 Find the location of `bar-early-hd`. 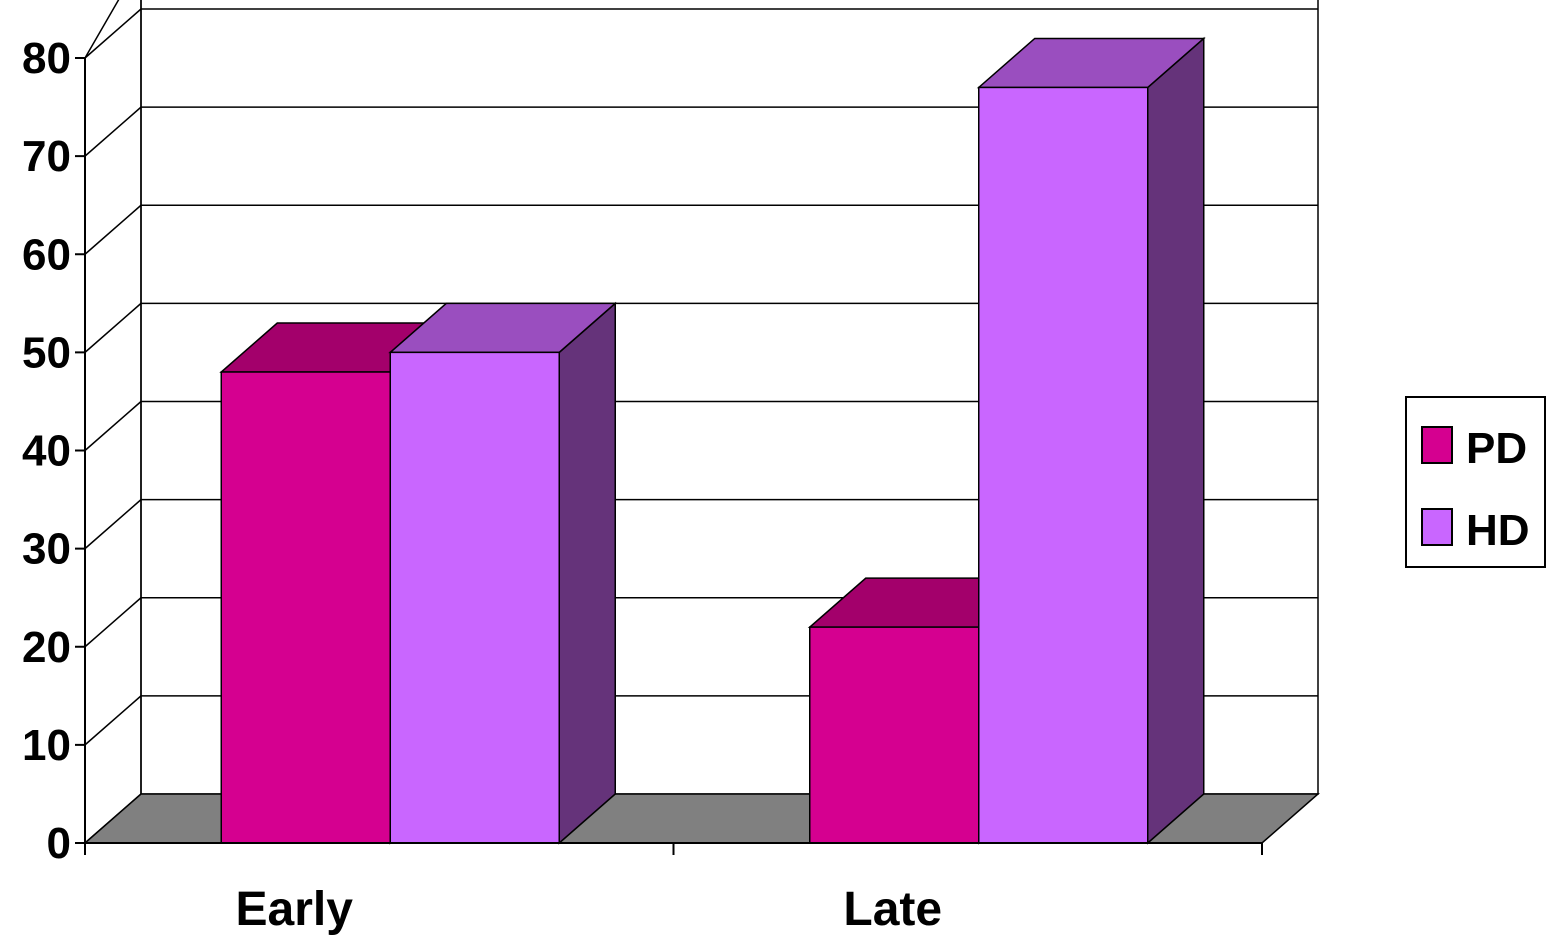

bar-early-hd is located at coordinates (503, 573).